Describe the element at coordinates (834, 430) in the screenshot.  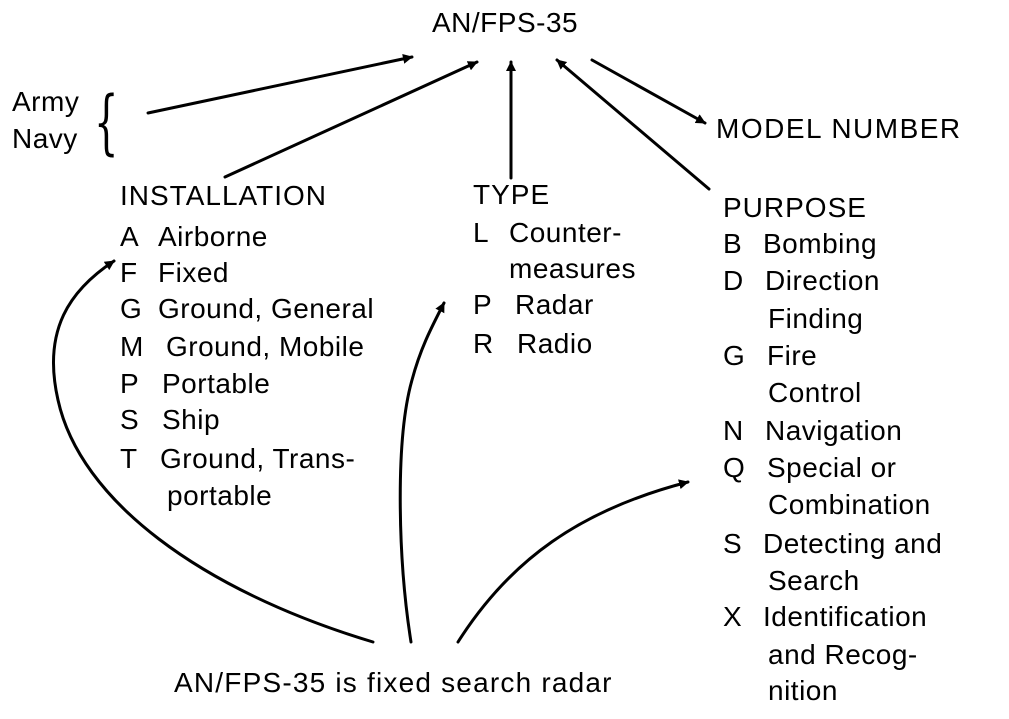
I see `purpose-label: Navigation` at that location.